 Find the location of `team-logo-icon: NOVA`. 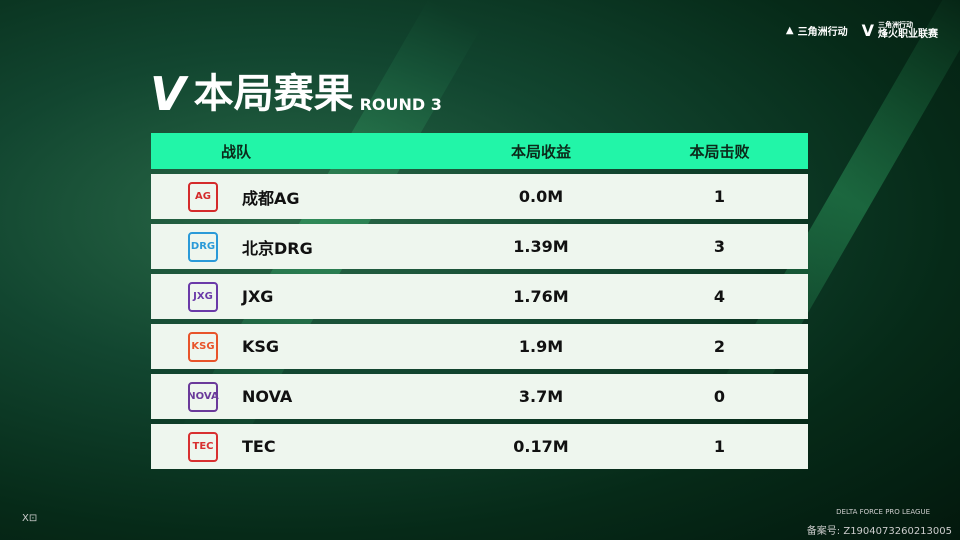

team-logo-icon: NOVA is located at coordinates (203, 396).